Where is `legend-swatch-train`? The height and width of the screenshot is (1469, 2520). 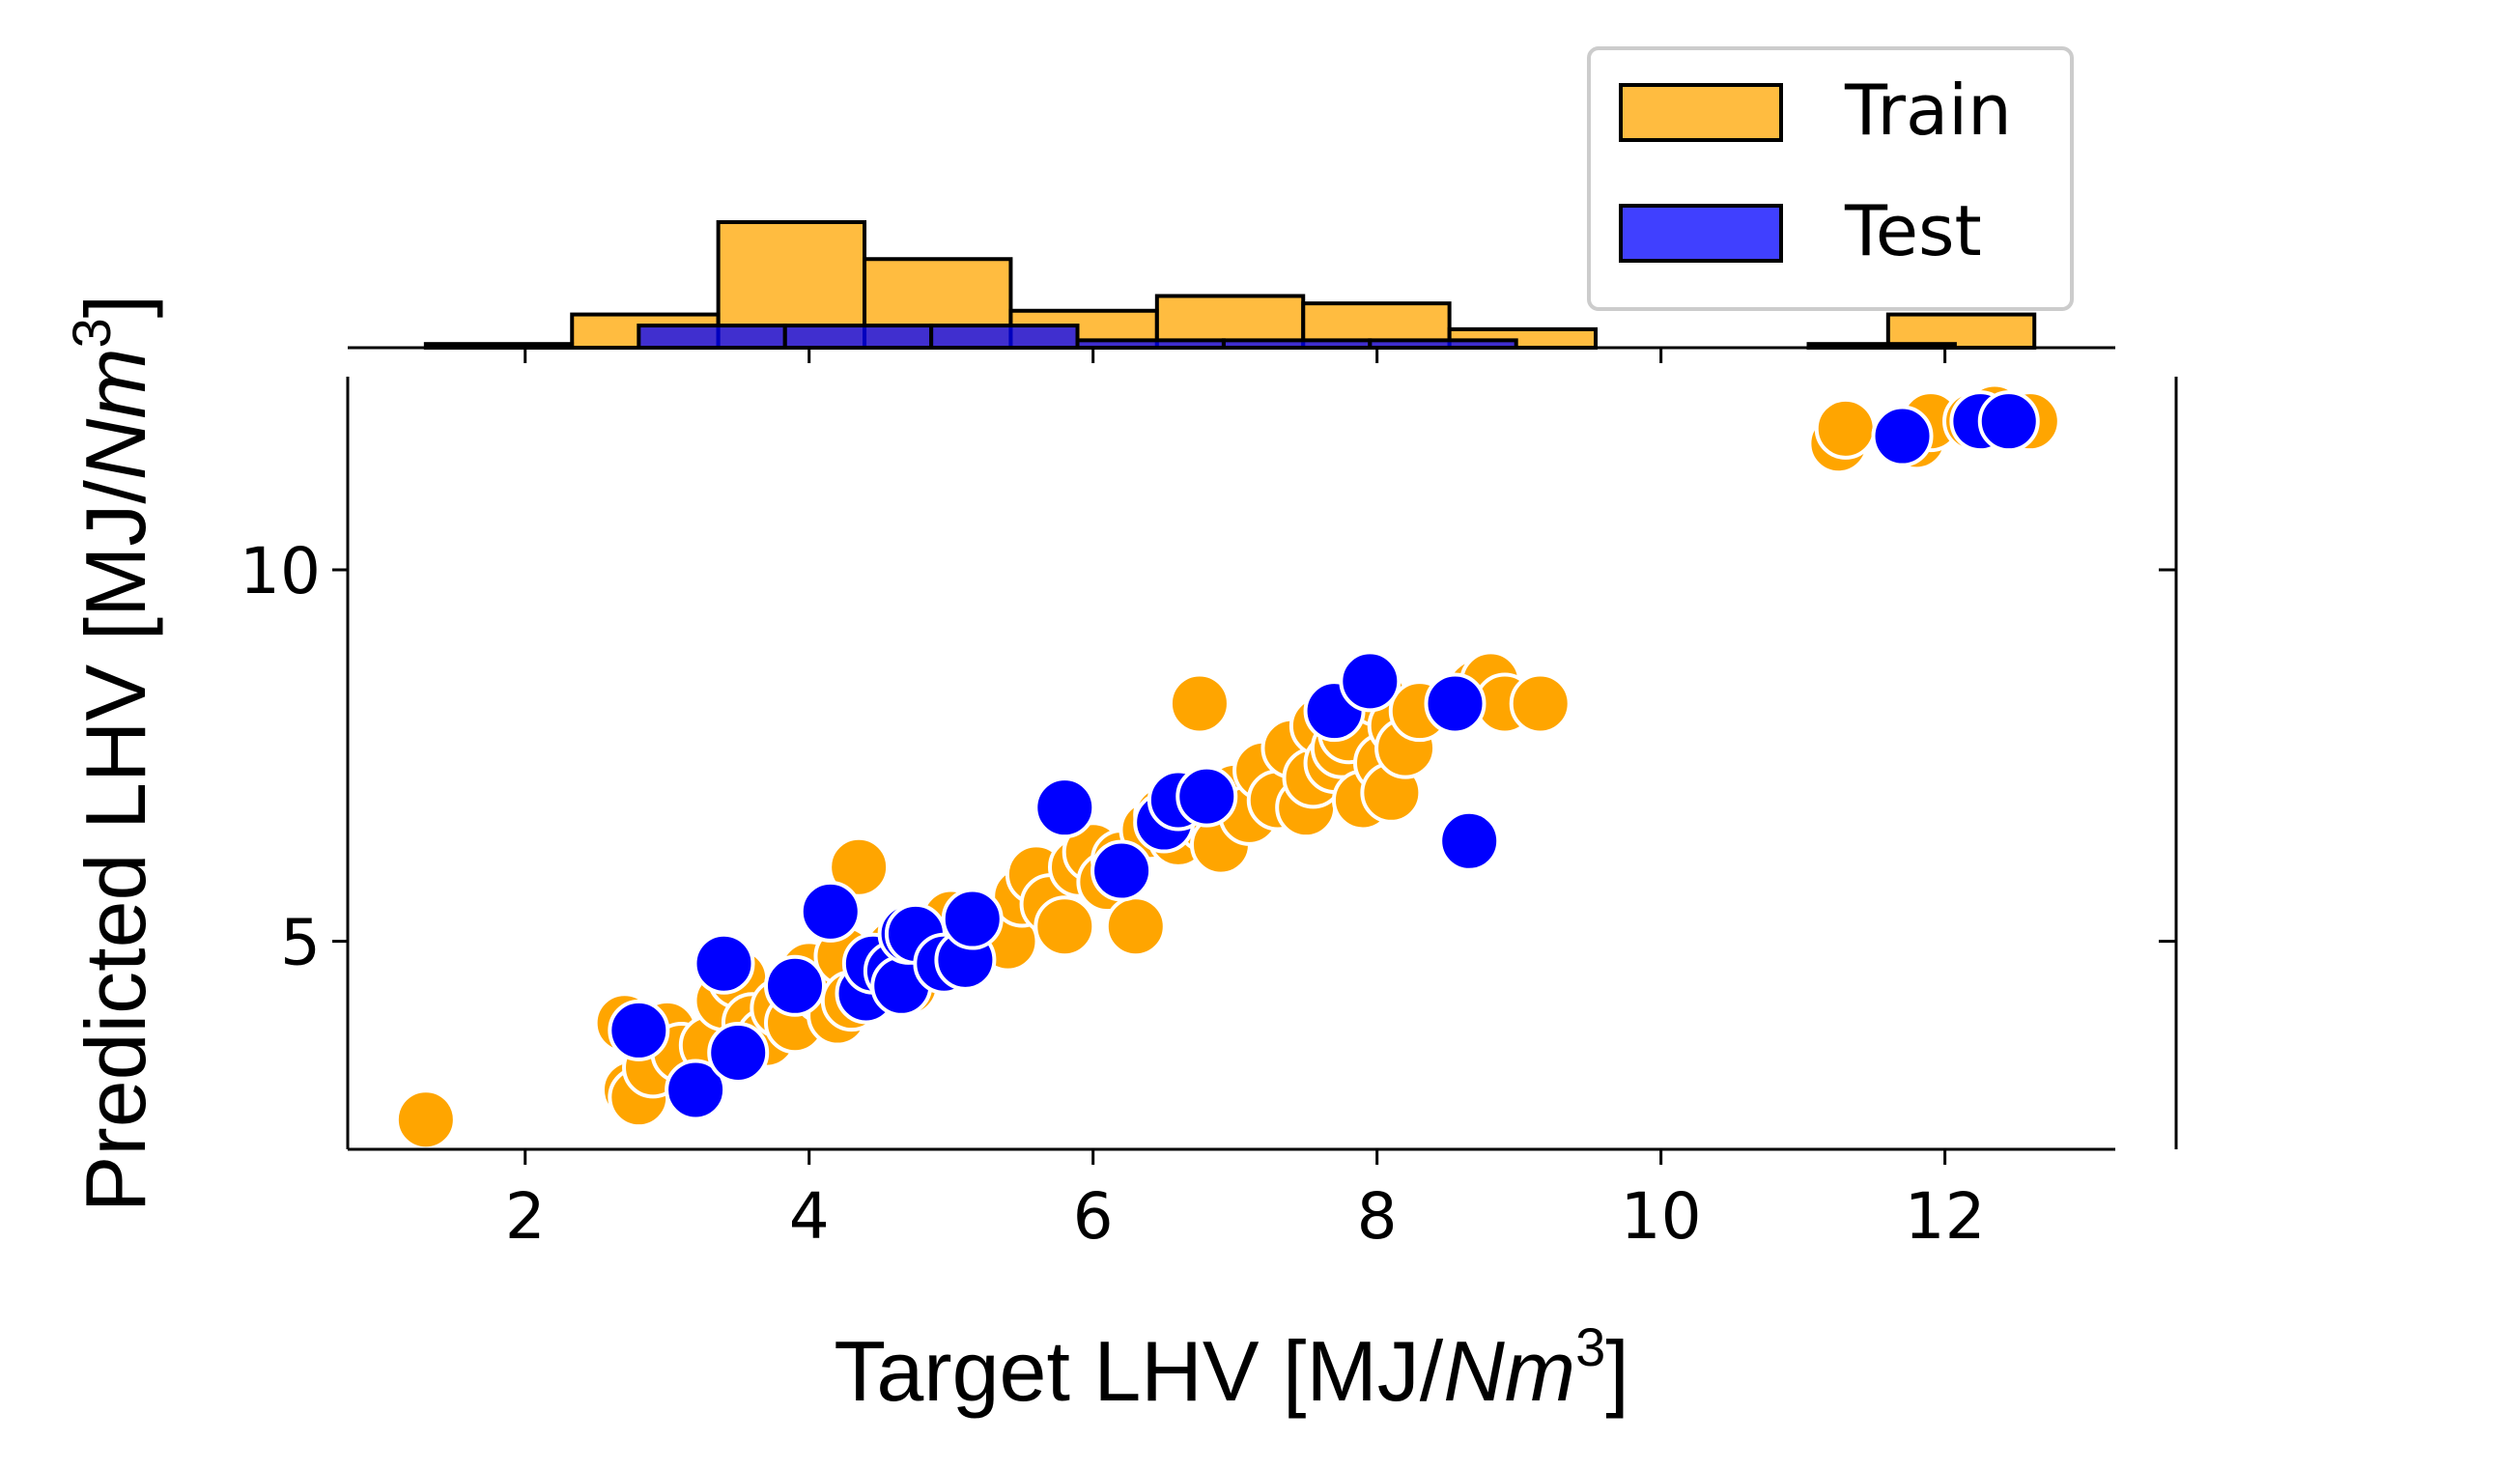 legend-swatch-train is located at coordinates (1701, 113).